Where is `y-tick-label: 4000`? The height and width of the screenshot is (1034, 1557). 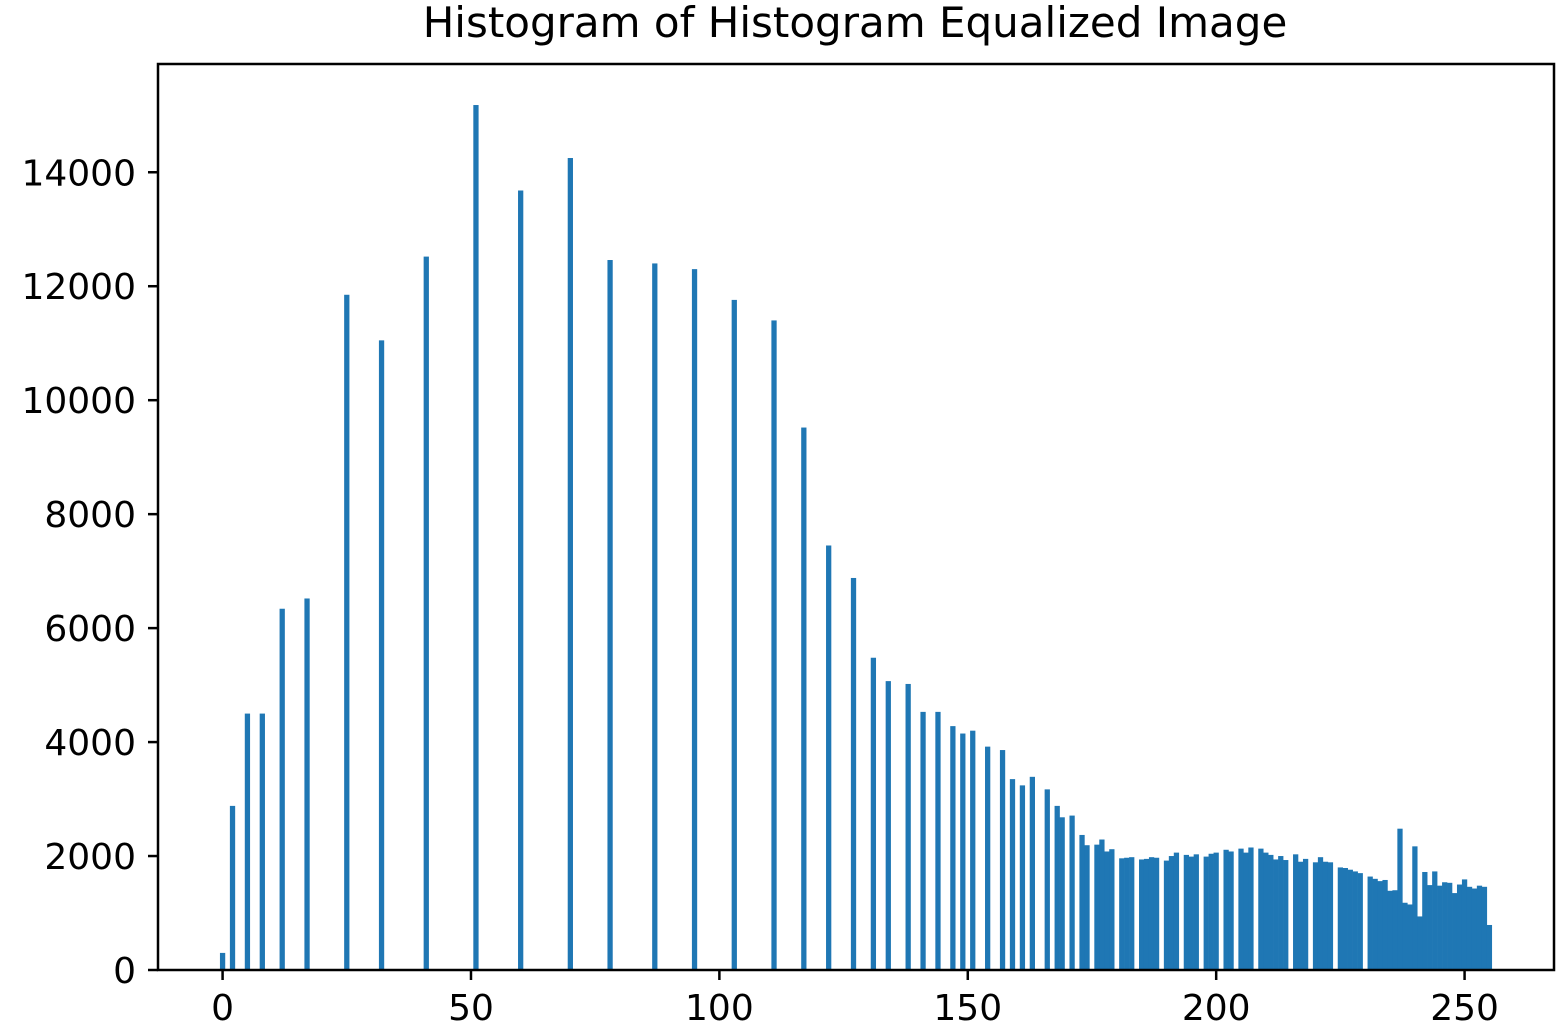
y-tick-label: 4000 is located at coordinates (90, 743).